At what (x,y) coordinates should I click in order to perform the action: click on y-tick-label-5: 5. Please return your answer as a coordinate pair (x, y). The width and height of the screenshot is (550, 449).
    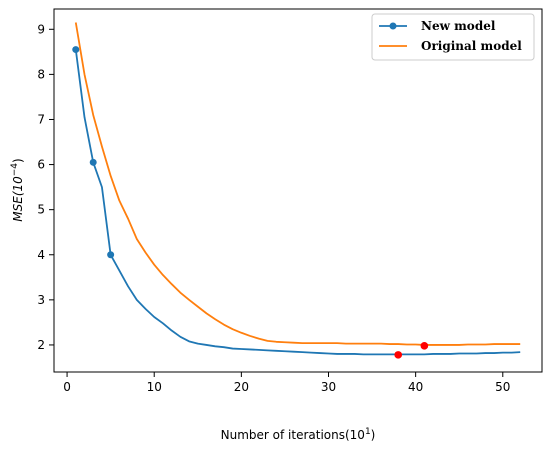
    Looking at the image, I should click on (41, 210).